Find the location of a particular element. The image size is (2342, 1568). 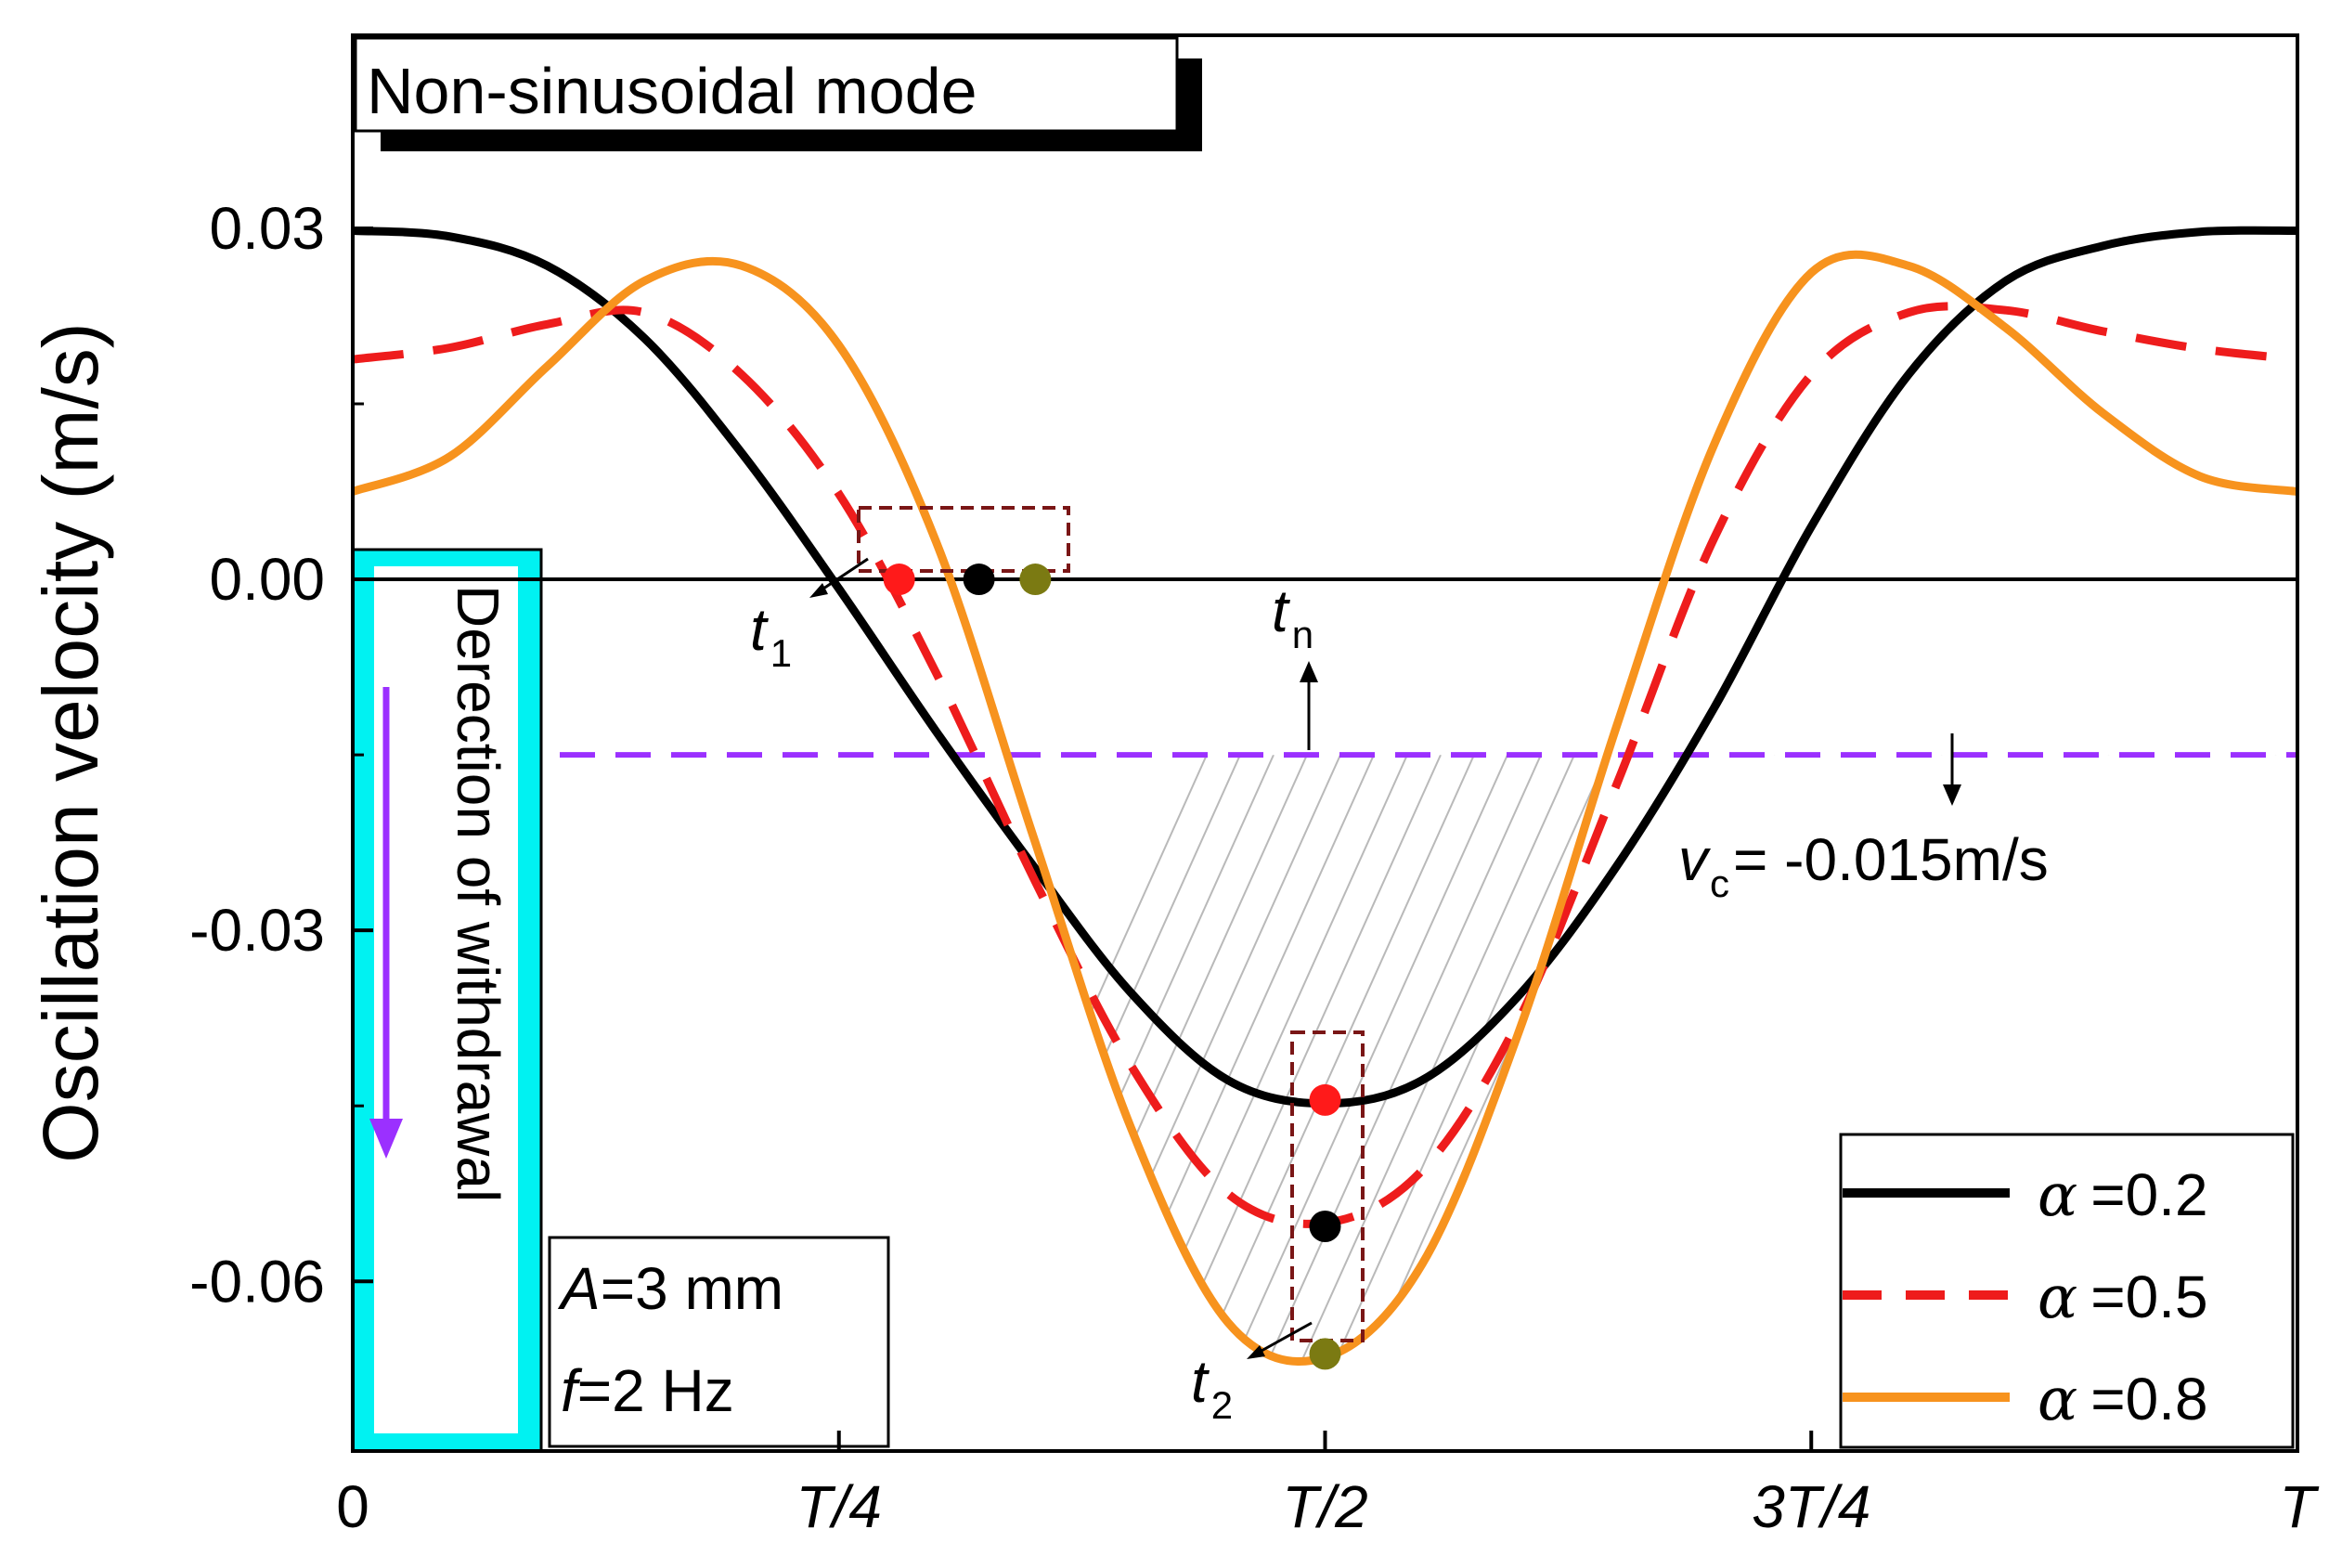

y-axis: 0.03 0.00 -0.03 -0.06 is located at coordinates (281, 755).